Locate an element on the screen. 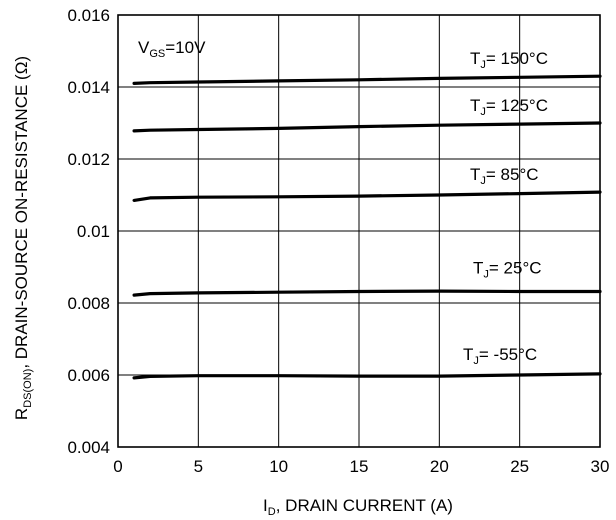 This screenshot has height=520, width=616. y-axis-title: RDS(ON), DRAIN-SOURCE ON-RESISTANCE (Ω) is located at coordinates (23, 238).